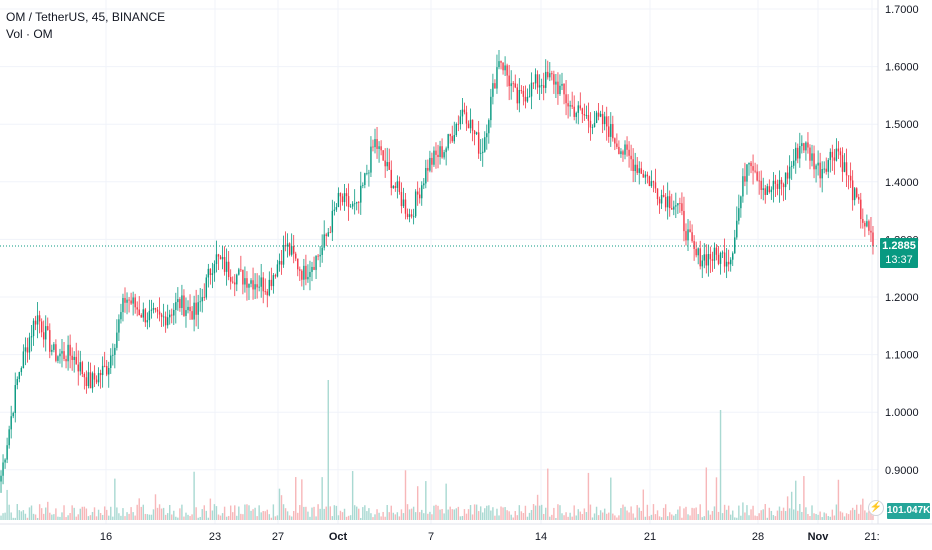 Image resolution: width=932 pixels, height=550 pixels. I want to click on time-tick-label: 27, so click(278, 537).